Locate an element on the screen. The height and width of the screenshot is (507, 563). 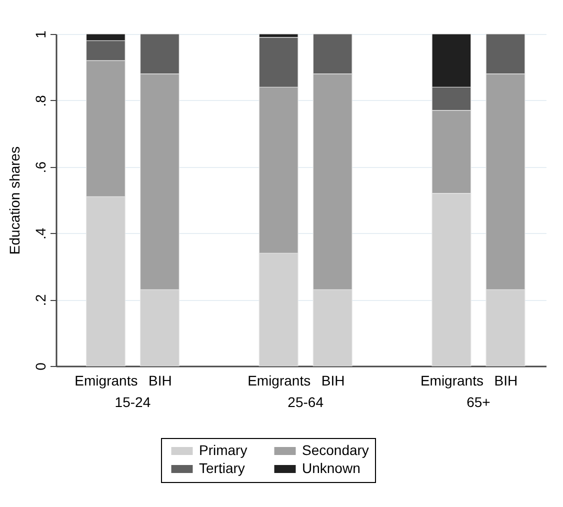
y-tick-label: 1 is located at coordinates (40, 34).